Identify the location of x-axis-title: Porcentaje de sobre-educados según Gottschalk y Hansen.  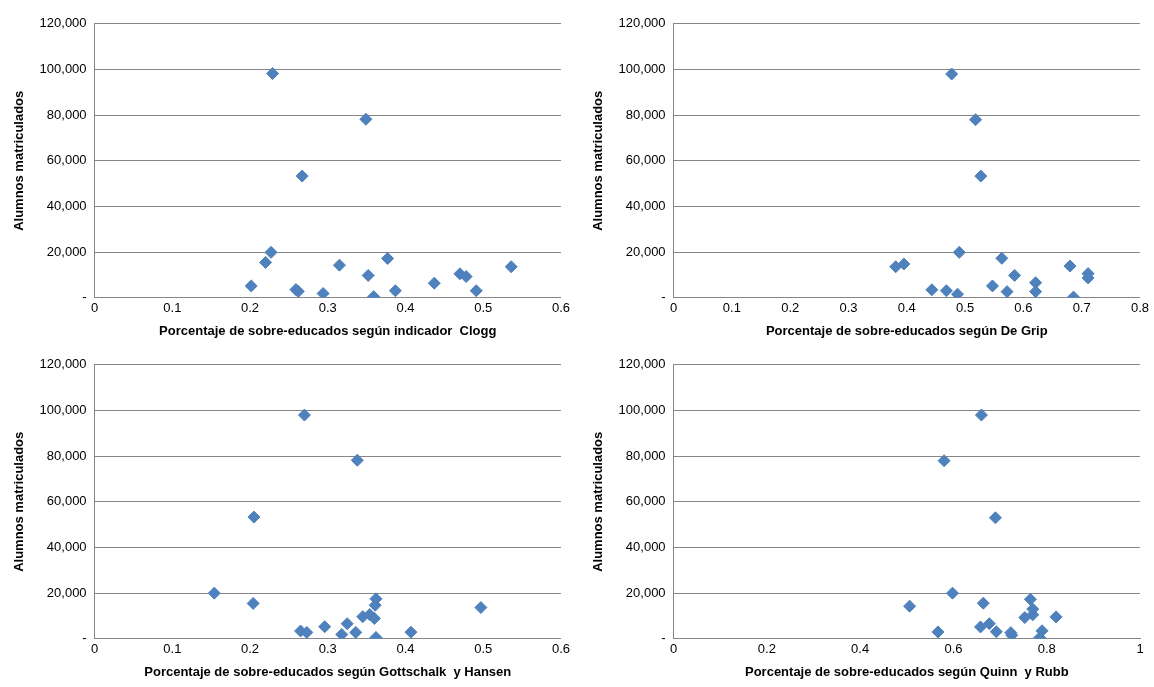
(328, 671).